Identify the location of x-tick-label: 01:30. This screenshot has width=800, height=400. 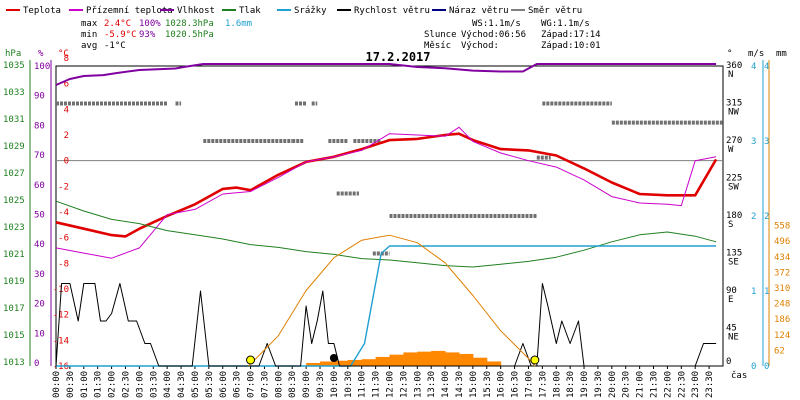
(99, 384).